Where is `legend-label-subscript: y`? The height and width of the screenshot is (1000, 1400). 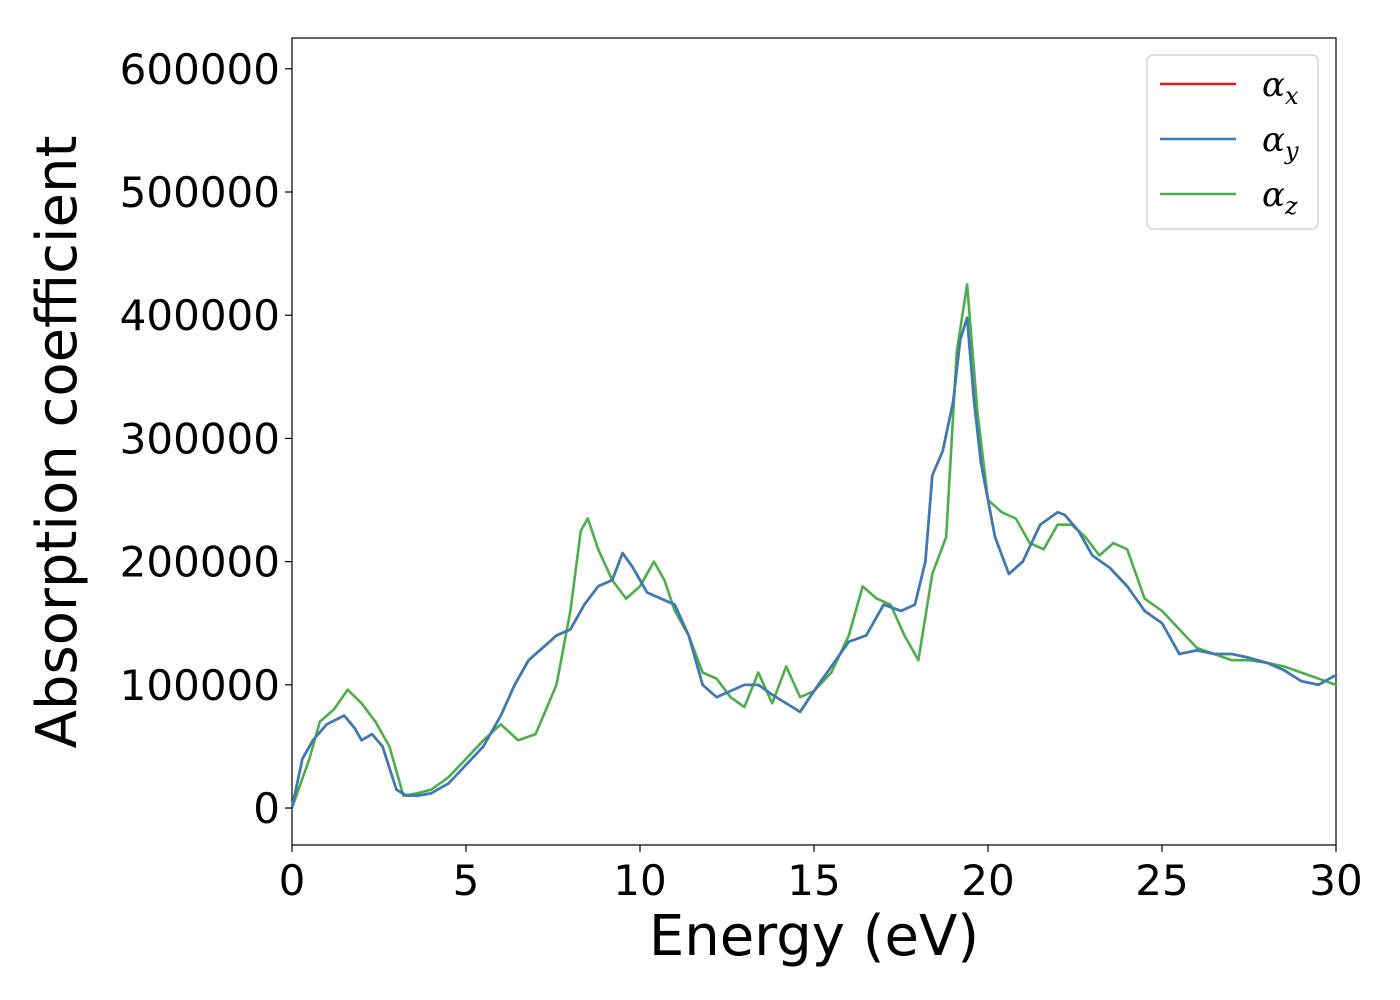
legend-label-subscript: y is located at coordinates (1291, 151).